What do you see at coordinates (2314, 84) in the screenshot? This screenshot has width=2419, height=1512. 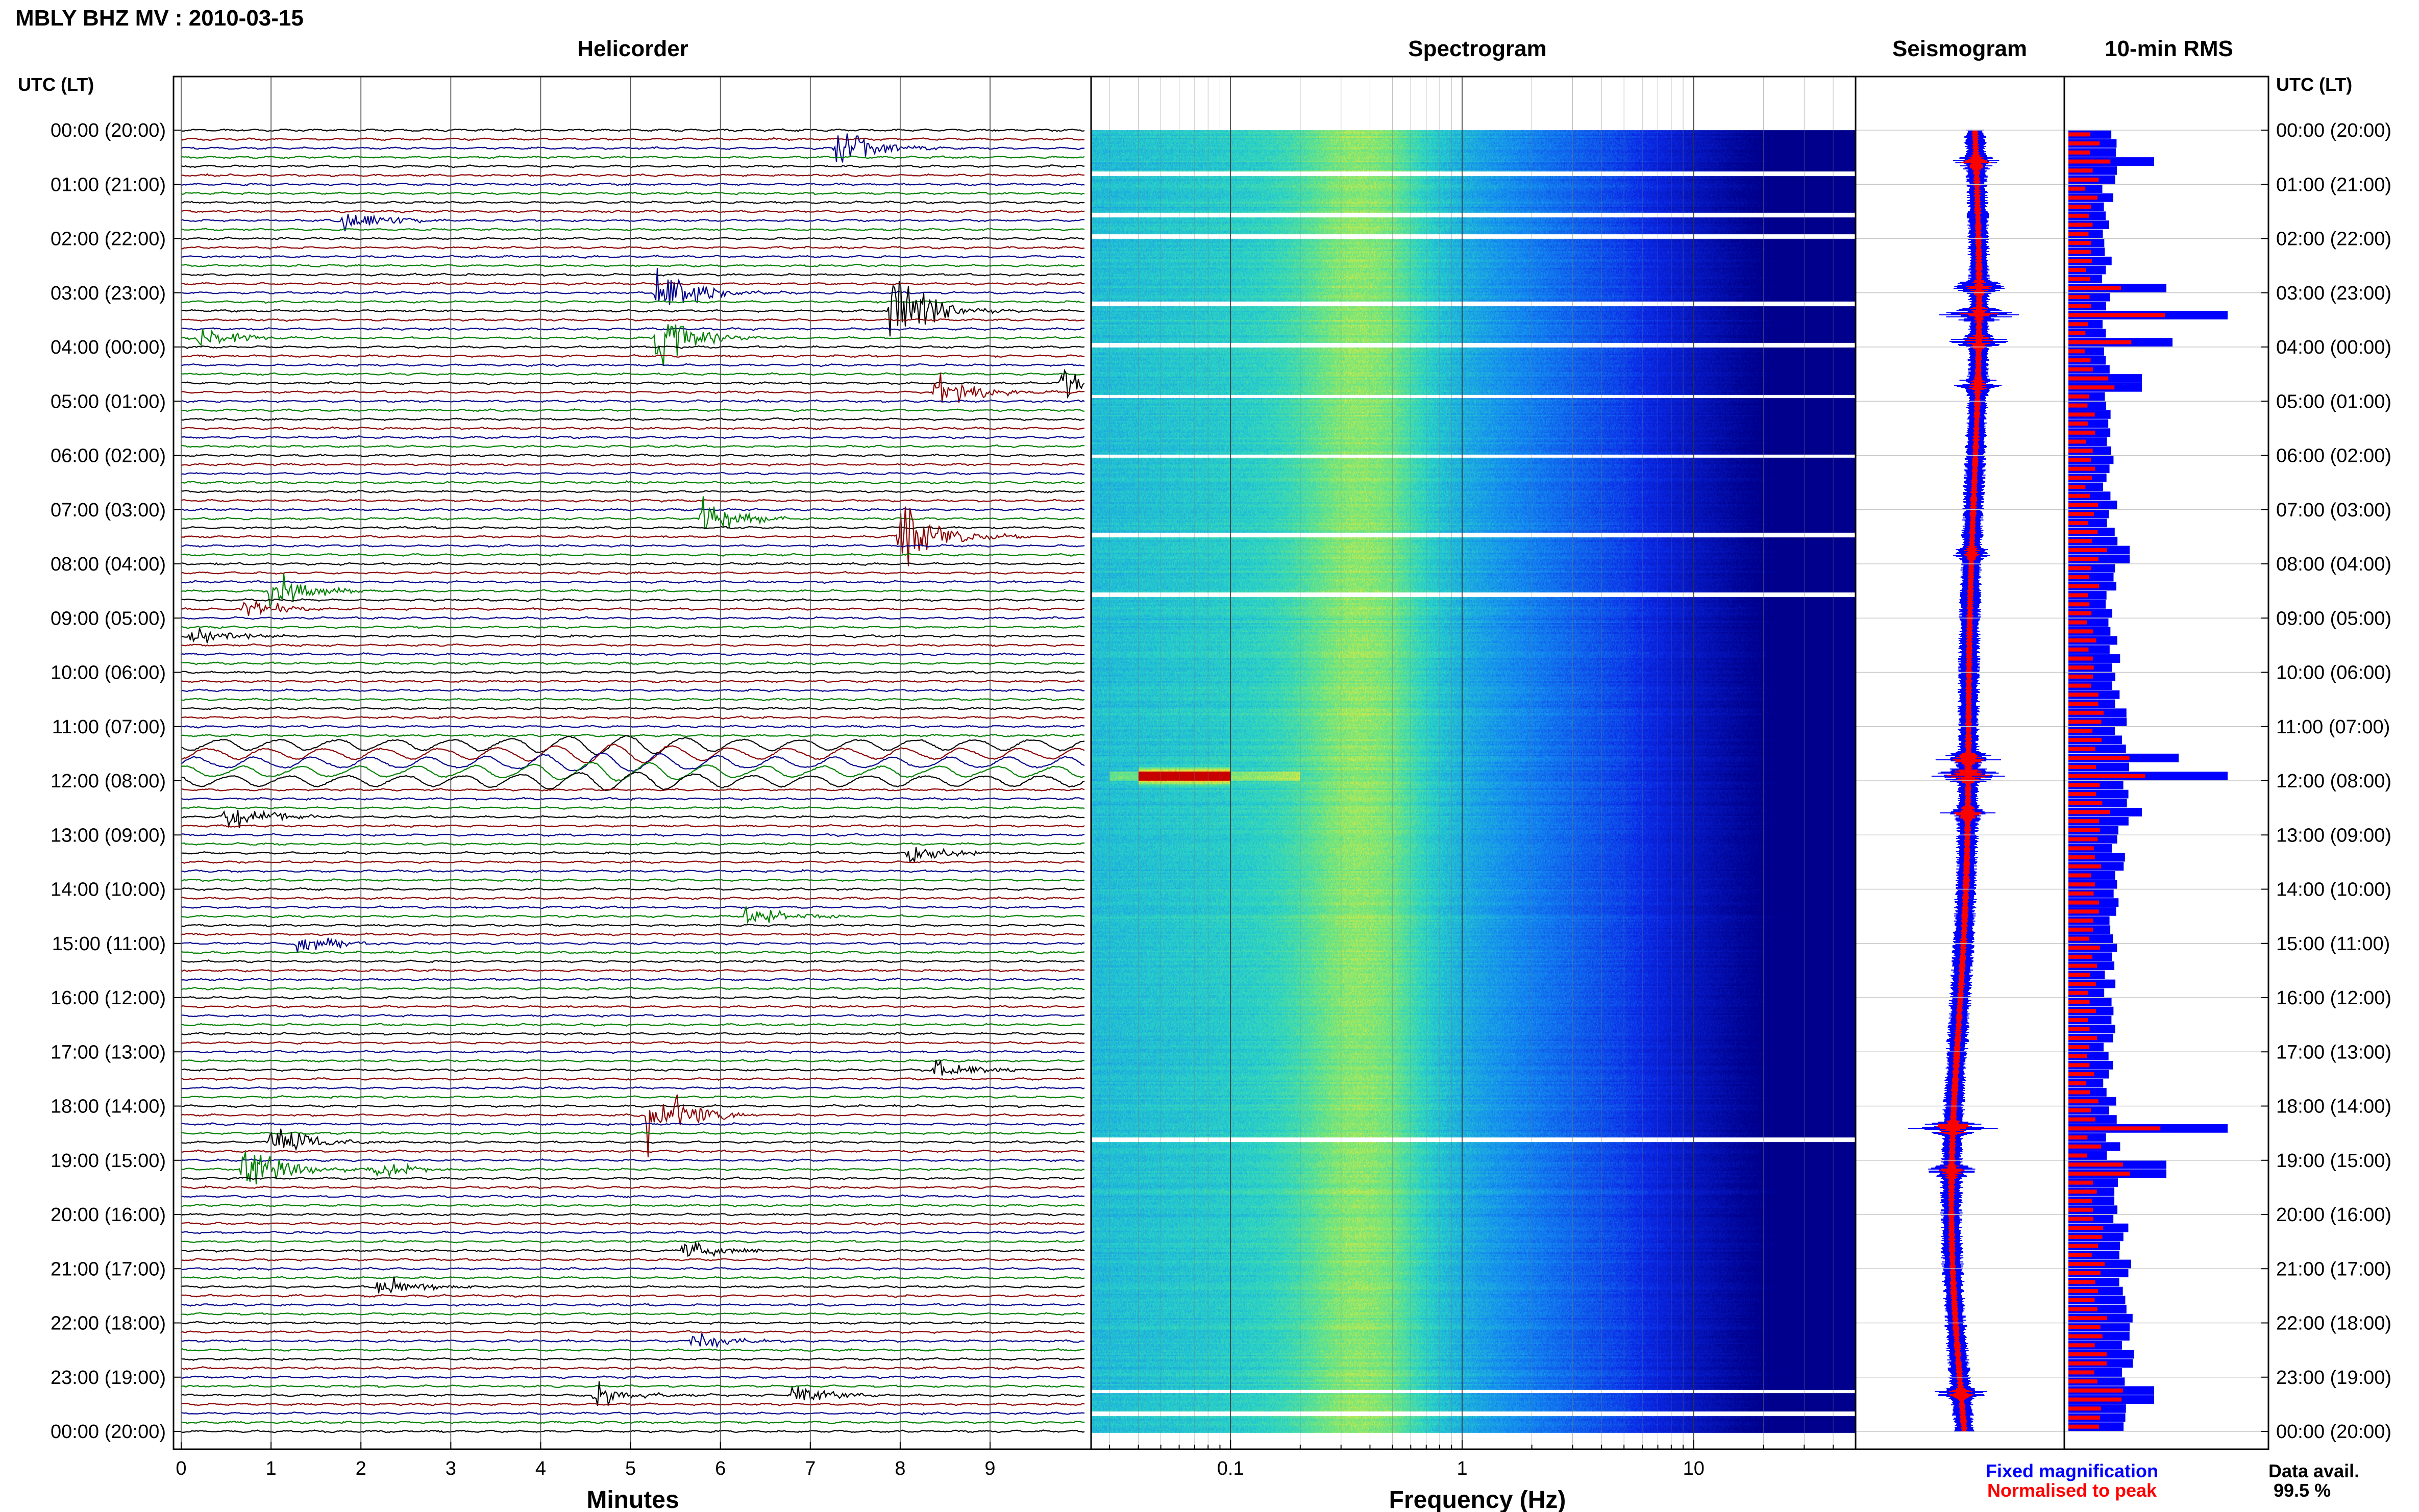 I see `utc-label-right: UTC (LT)` at bounding box center [2314, 84].